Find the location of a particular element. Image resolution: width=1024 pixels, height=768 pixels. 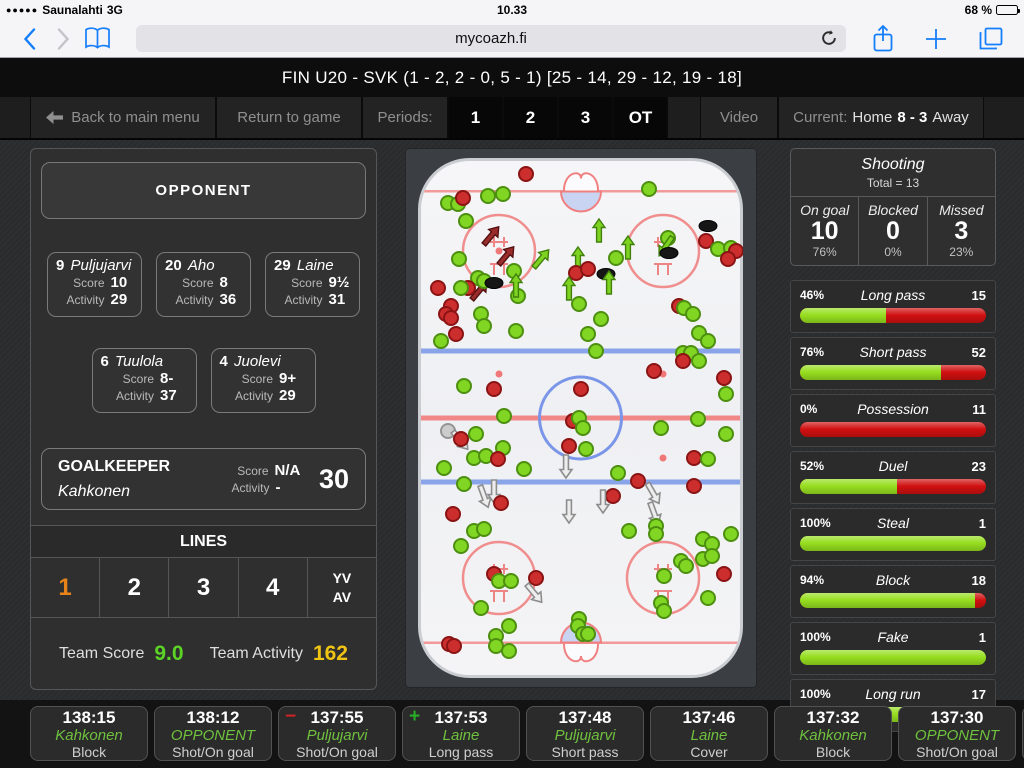

player-card: 9 Puljujarvi Score 10 Activity 29 is located at coordinates (94, 284).